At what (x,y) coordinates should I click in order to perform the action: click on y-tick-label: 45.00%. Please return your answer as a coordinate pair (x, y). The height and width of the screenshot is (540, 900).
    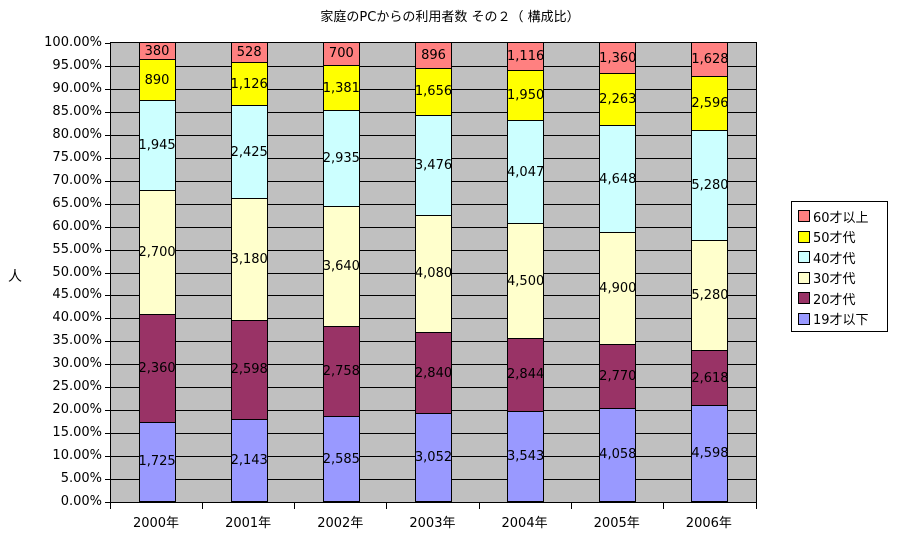
    Looking at the image, I should click on (77, 295).